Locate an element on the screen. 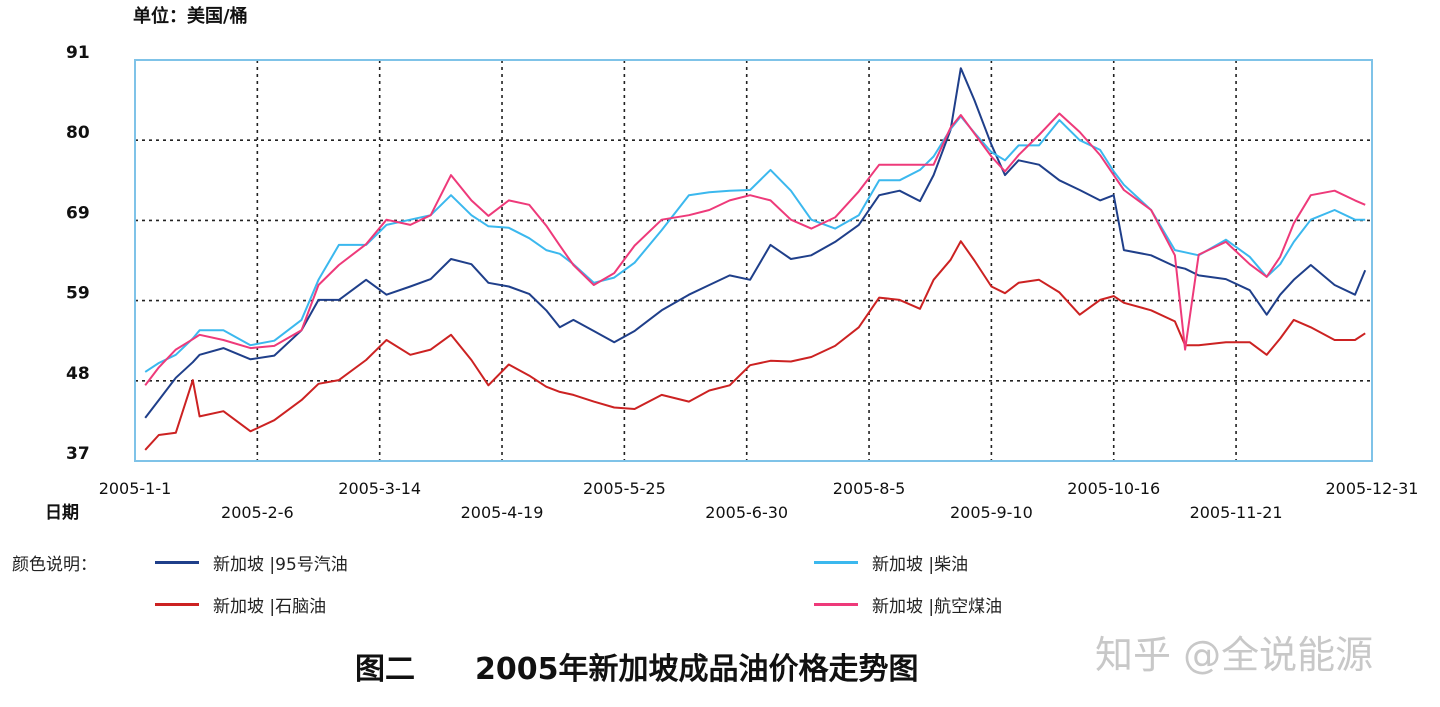  legend-item-naphtha: 新加坡 |石脑油 is located at coordinates (240, 604).